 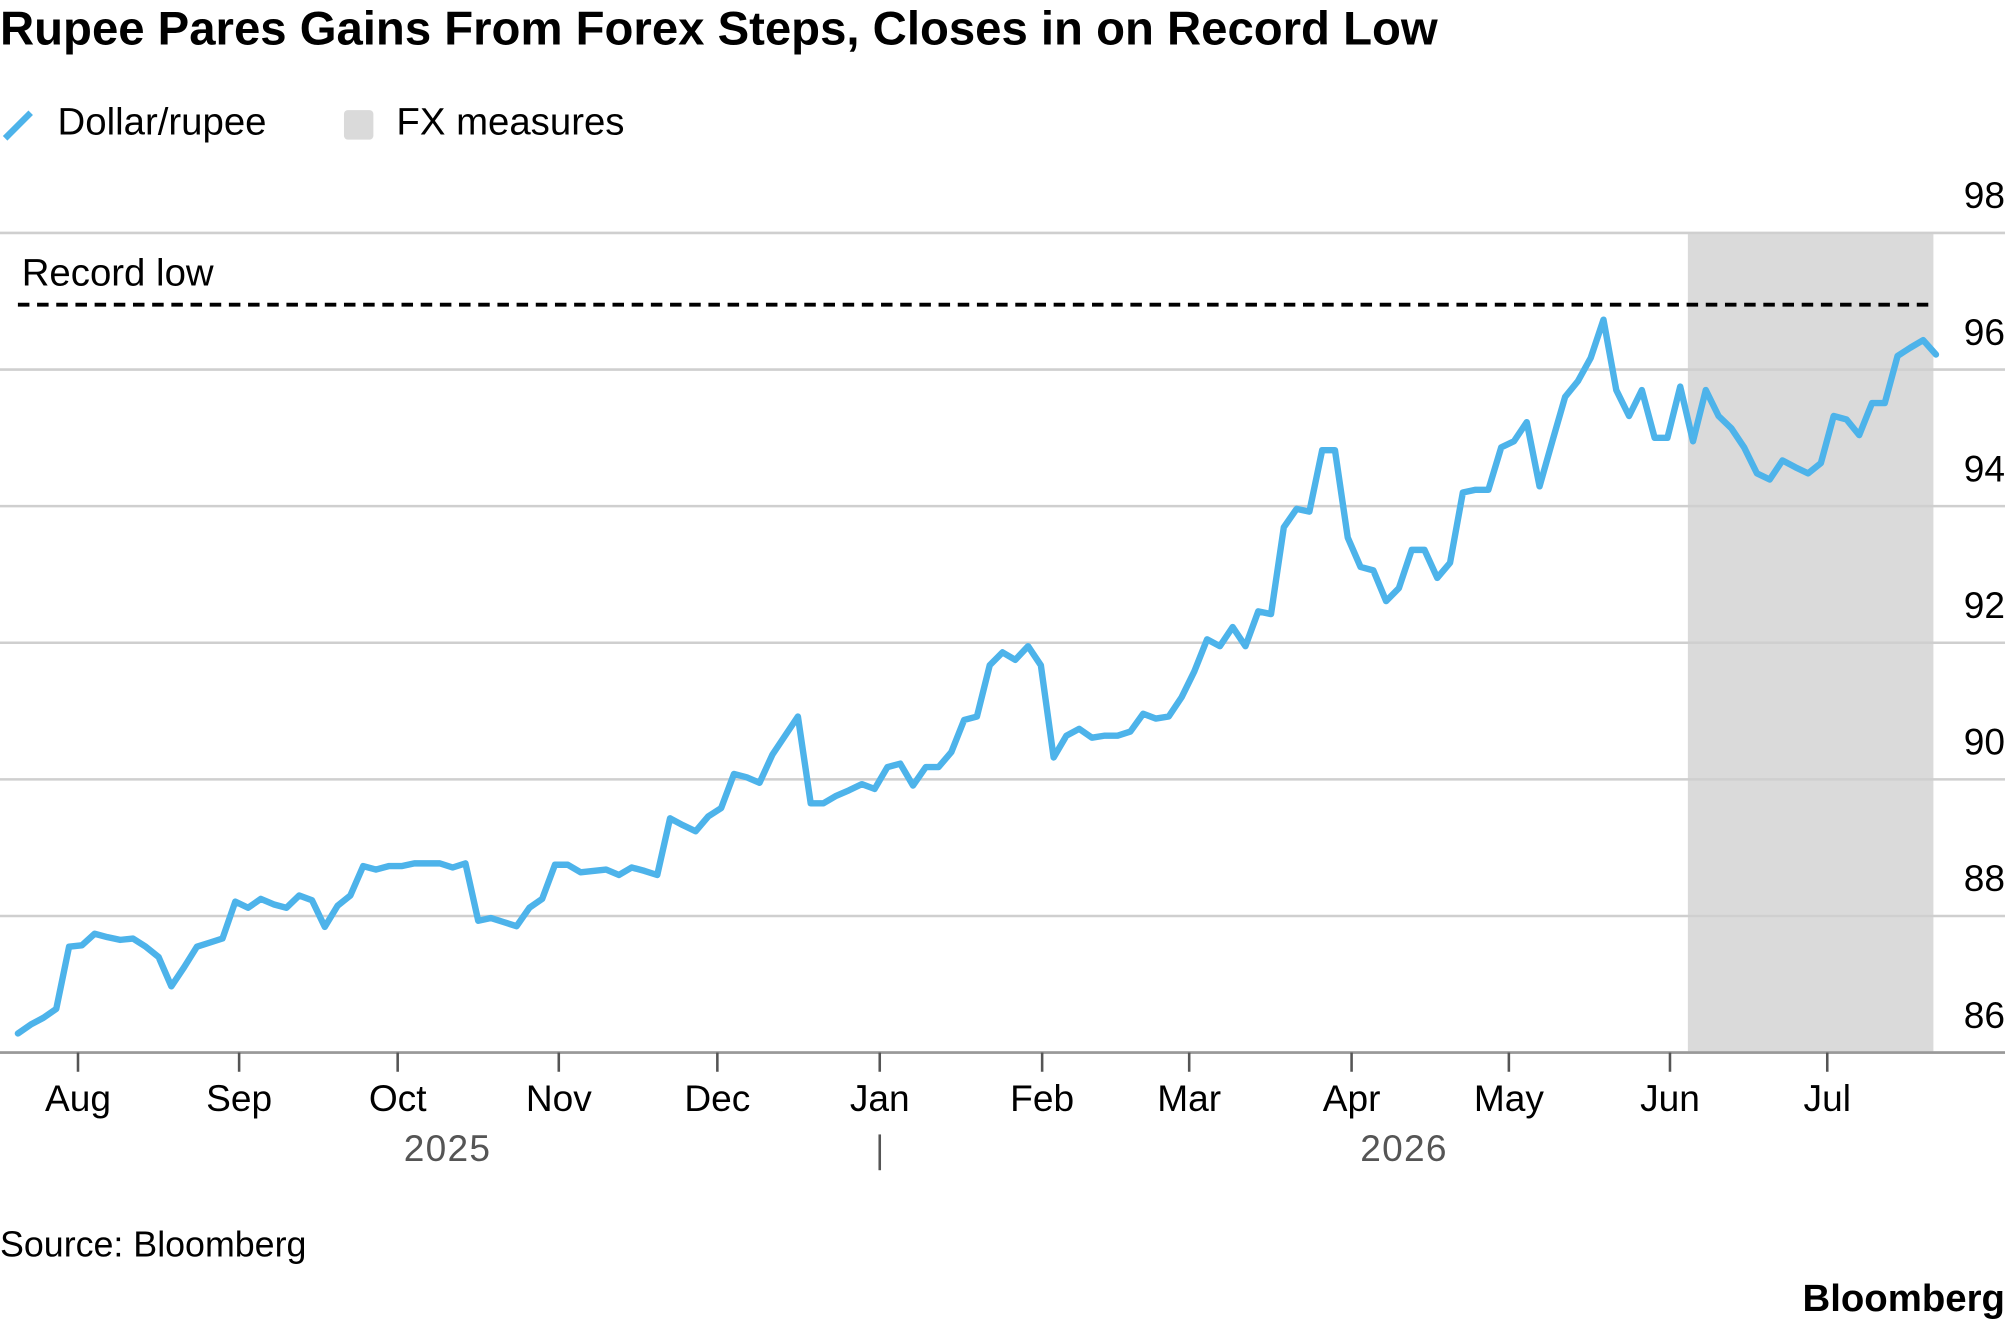 What do you see at coordinates (1827, 1098) in the screenshot?
I see `x-tick-label: Jul` at bounding box center [1827, 1098].